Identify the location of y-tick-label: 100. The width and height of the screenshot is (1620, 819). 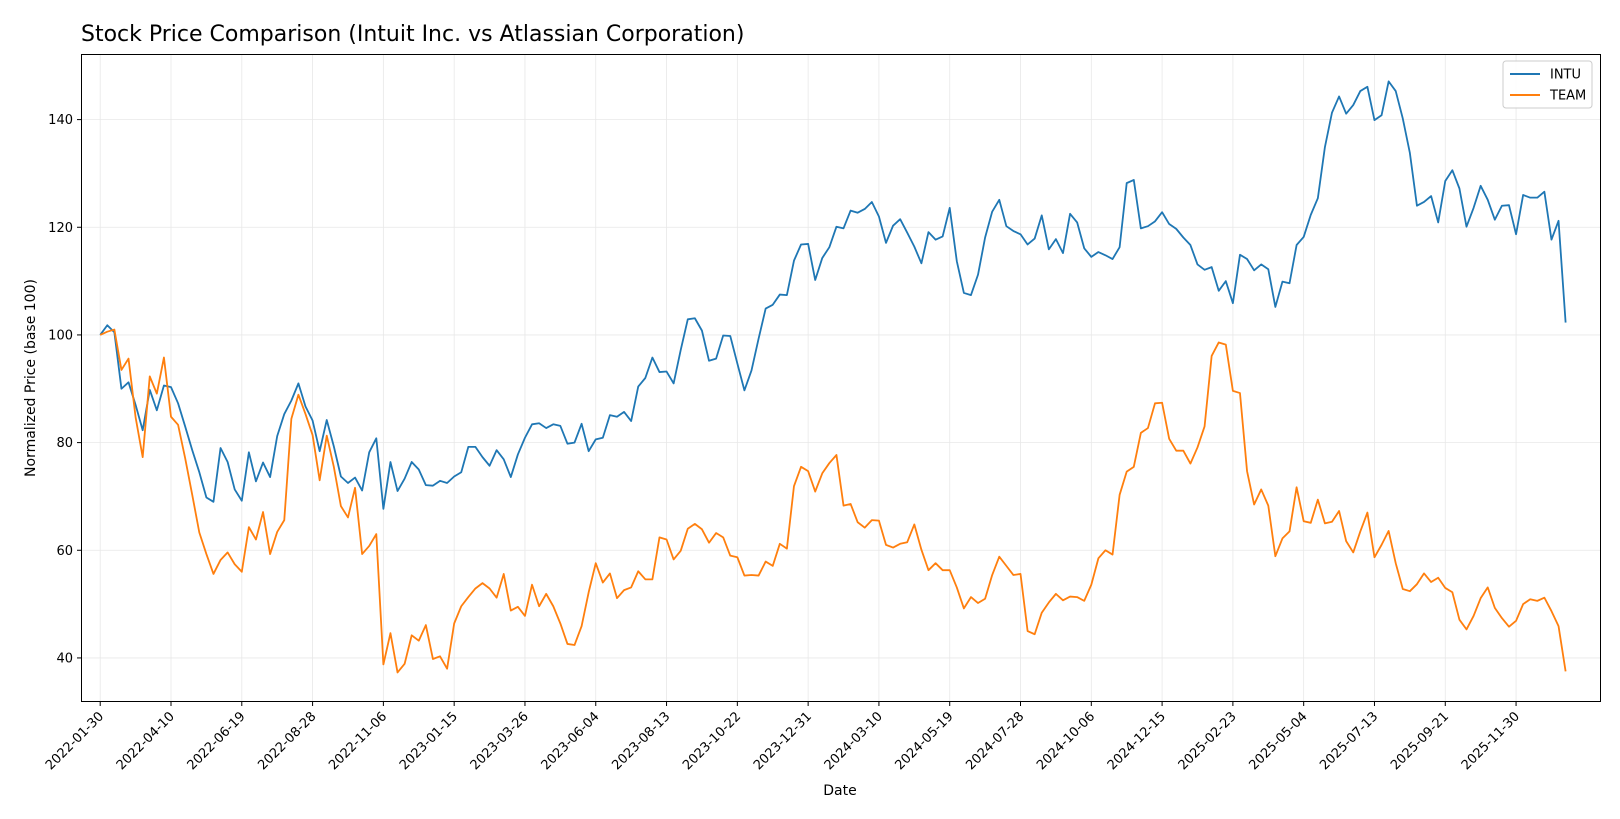
(60, 335).